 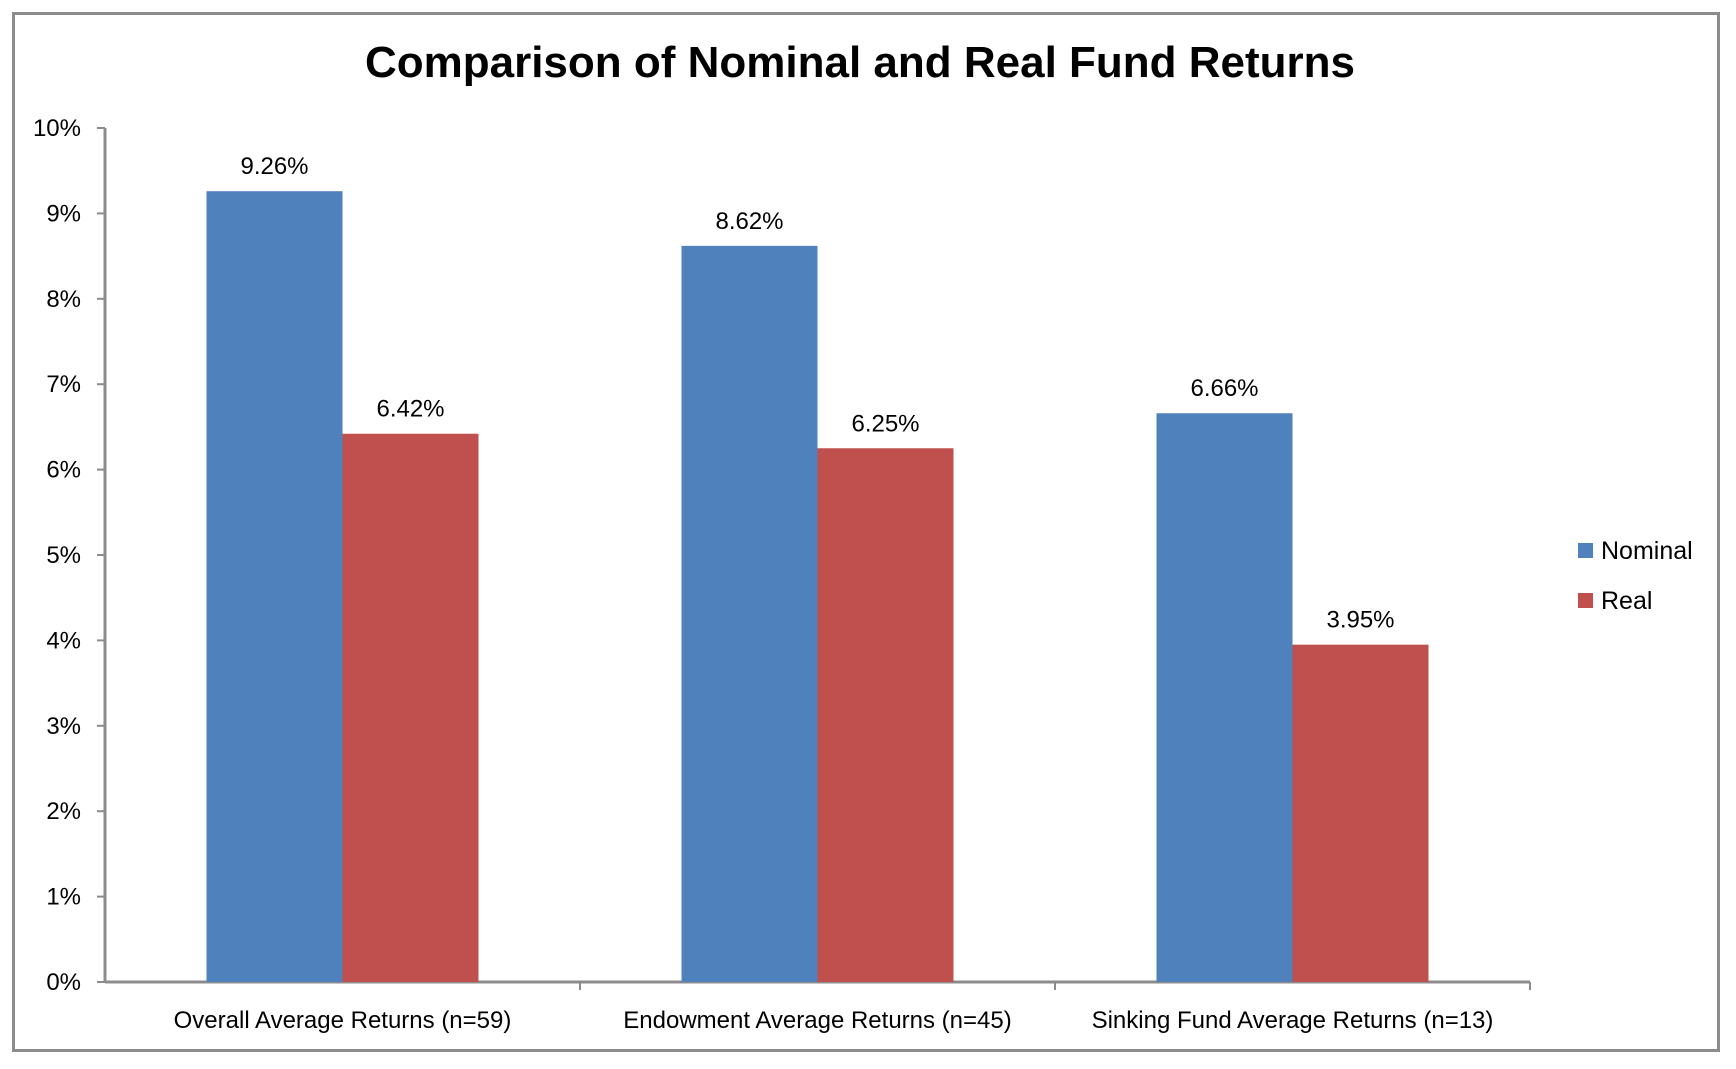 What do you see at coordinates (63, 811) in the screenshot?
I see `y-tick-label: 2%` at bounding box center [63, 811].